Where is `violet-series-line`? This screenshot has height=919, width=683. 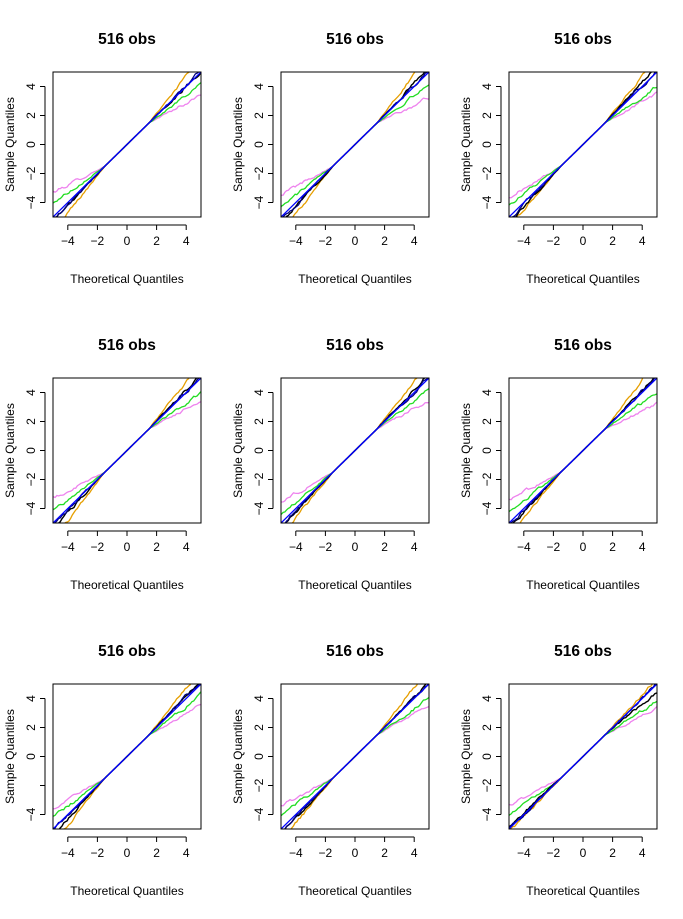
violet-series-line is located at coordinates (127, 449).